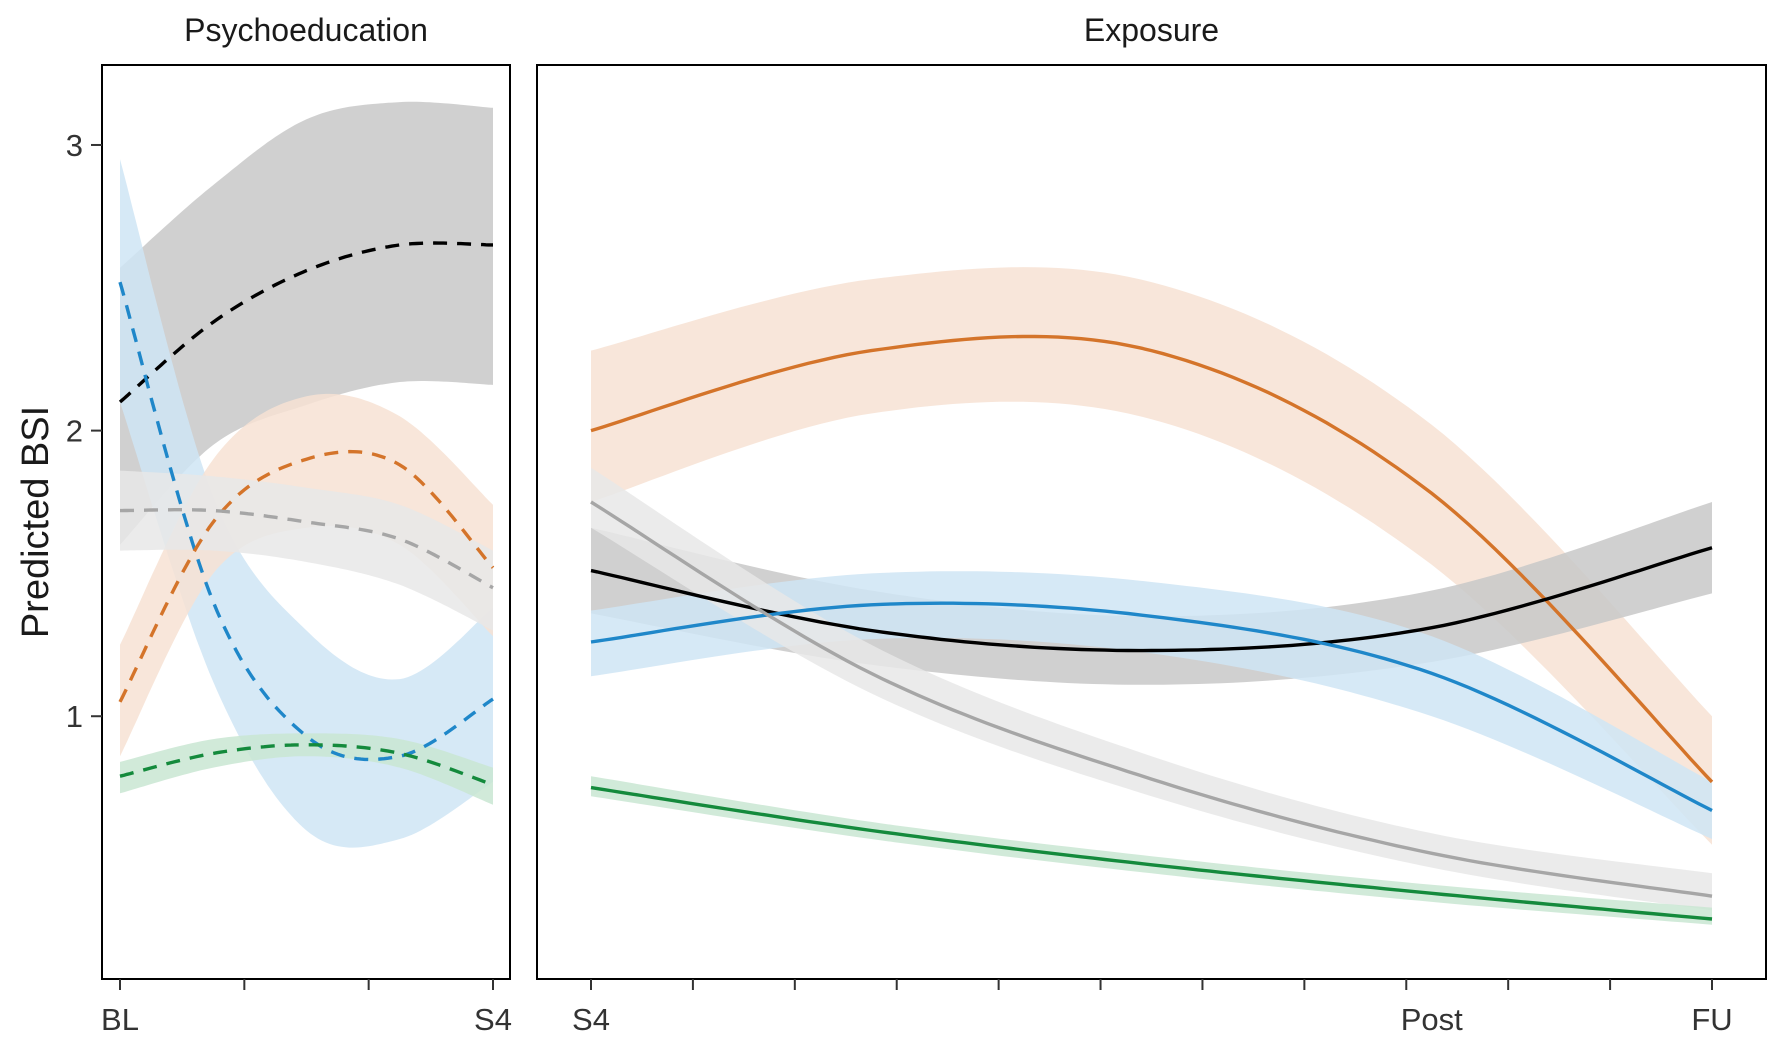 The width and height of the screenshot is (1784, 1057). What do you see at coordinates (74, 145) in the screenshot?
I see `y-tick-label: 3` at bounding box center [74, 145].